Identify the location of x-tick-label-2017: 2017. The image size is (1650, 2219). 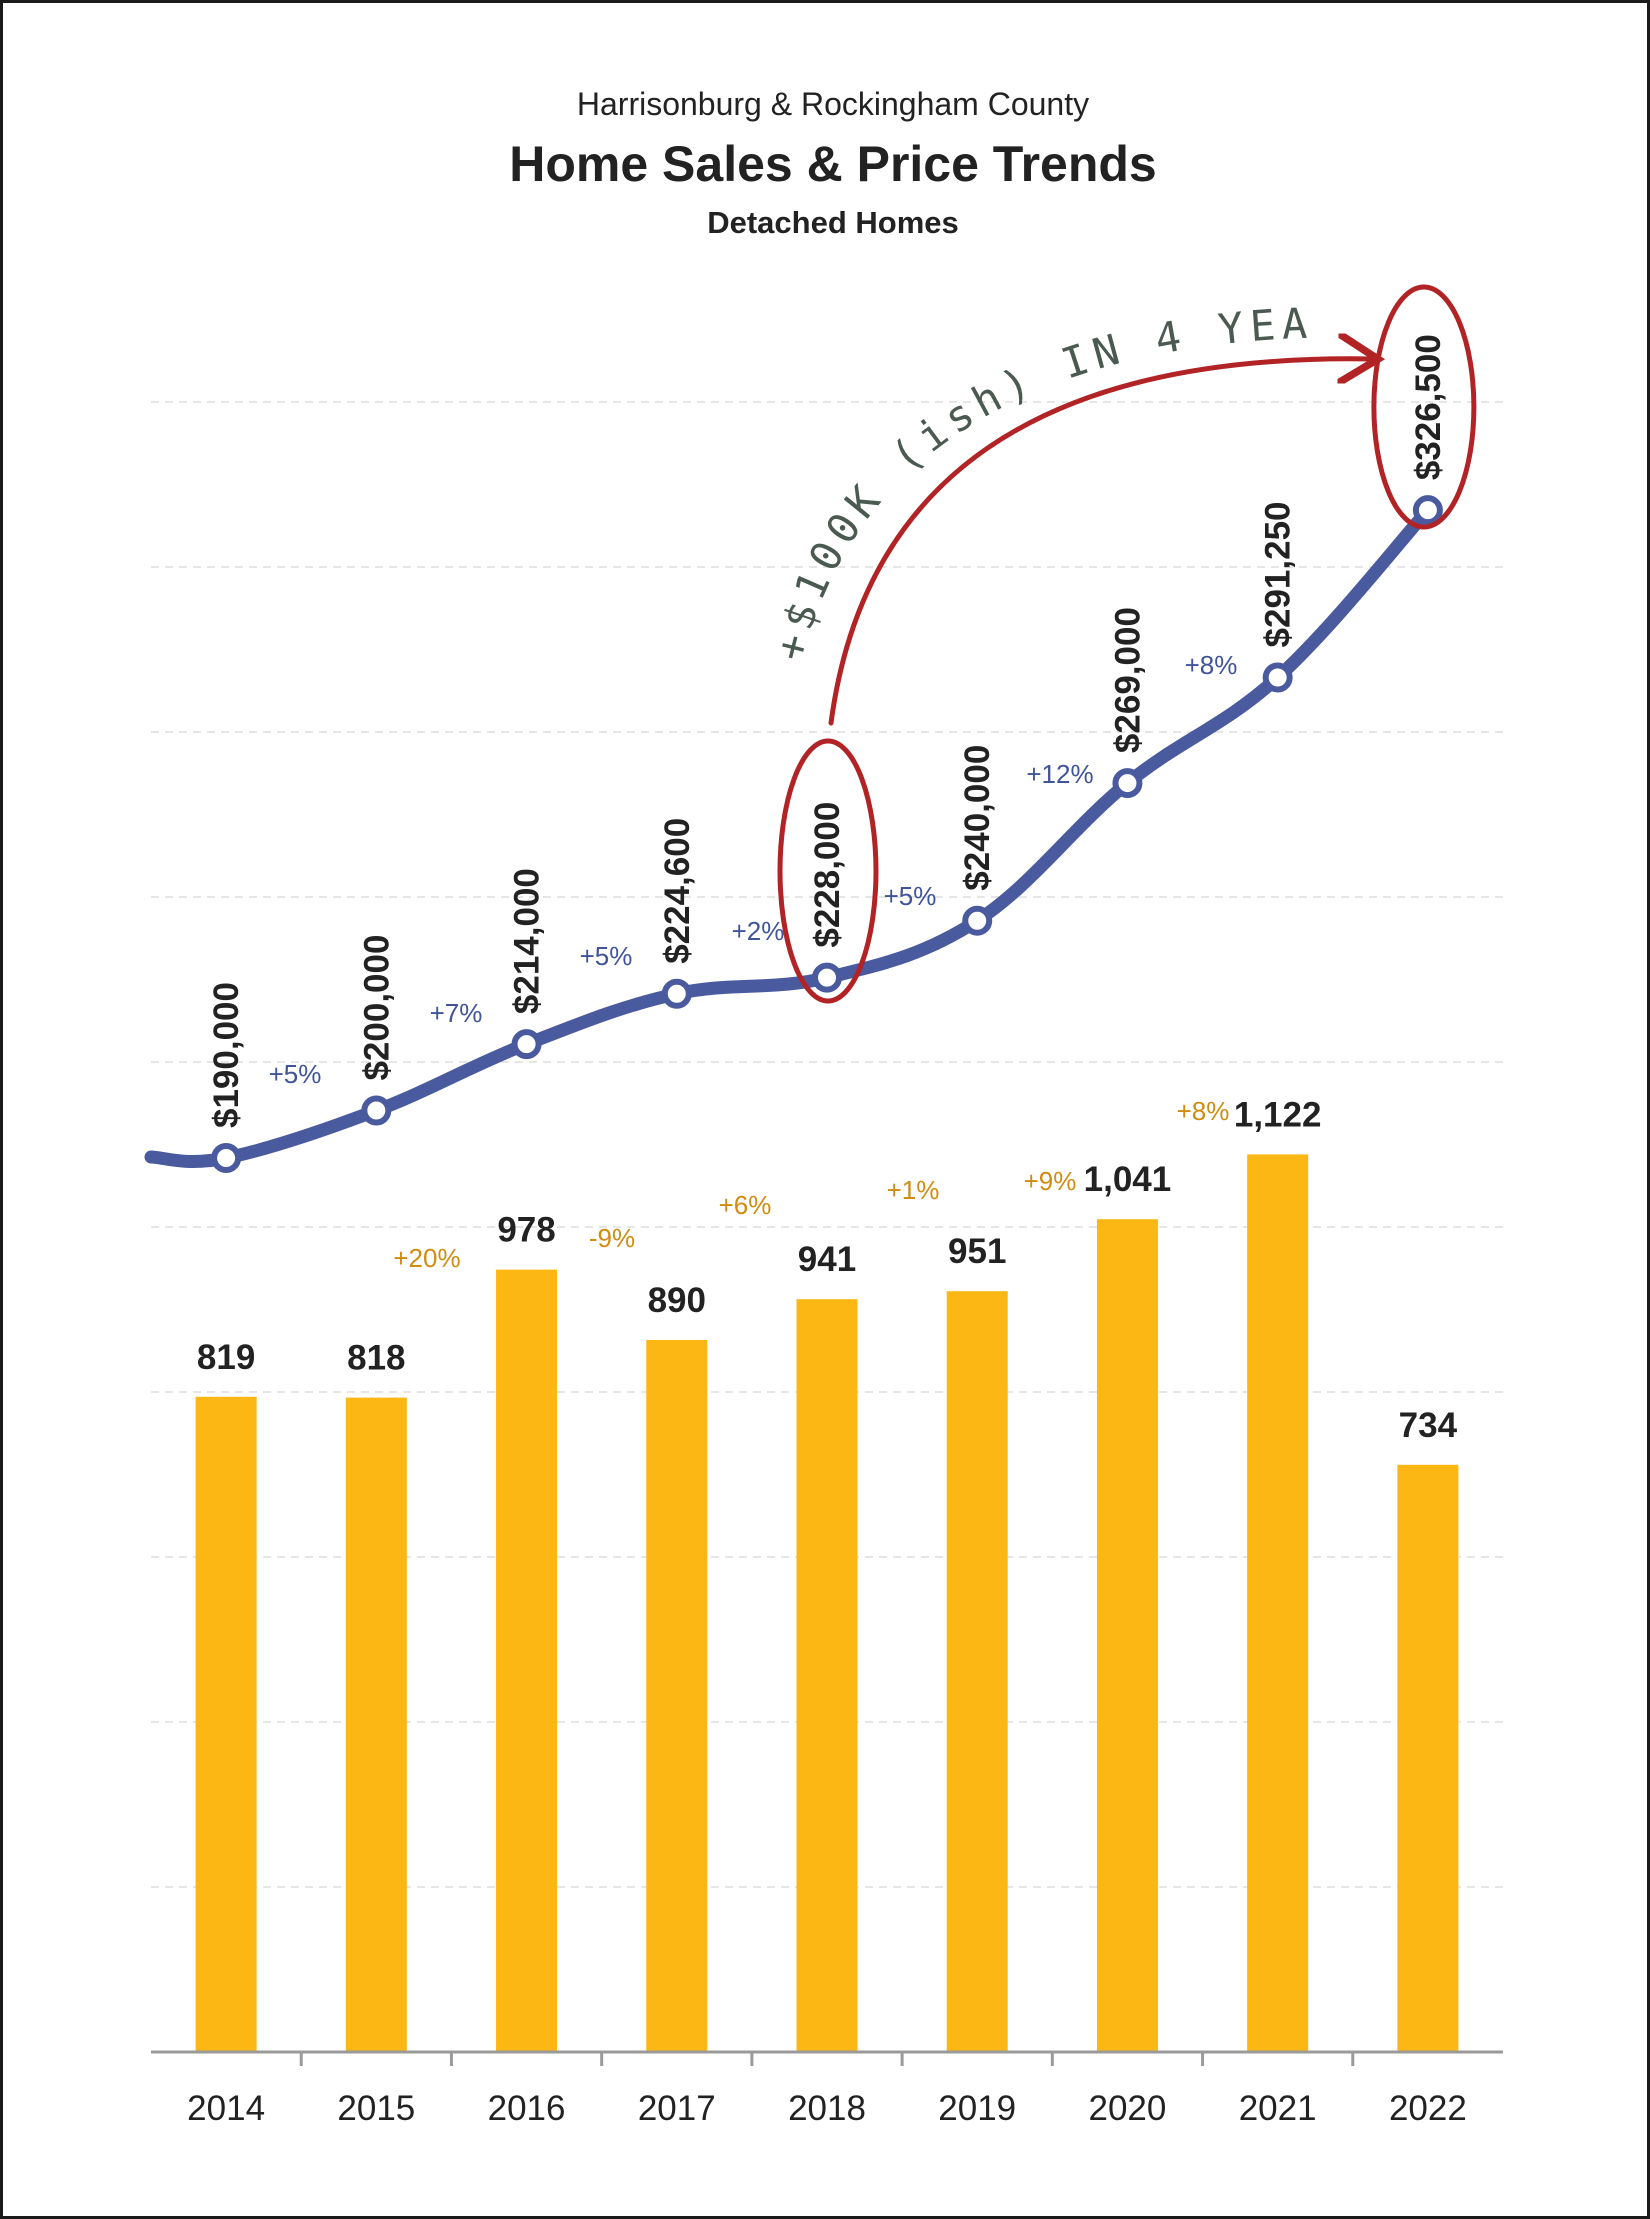
(677, 2108).